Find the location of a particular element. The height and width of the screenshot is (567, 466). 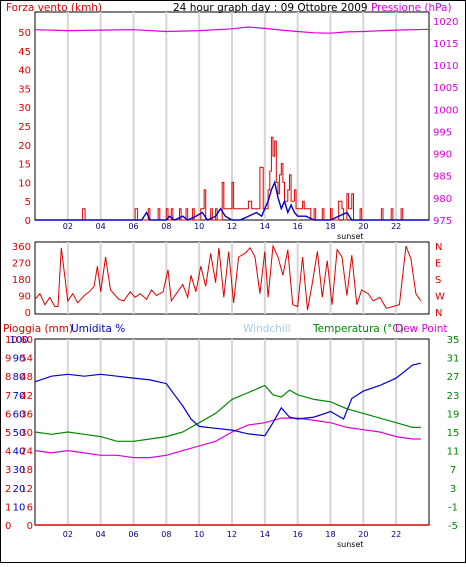

x-bottom-tick-20: 20 is located at coordinates (363, 534).